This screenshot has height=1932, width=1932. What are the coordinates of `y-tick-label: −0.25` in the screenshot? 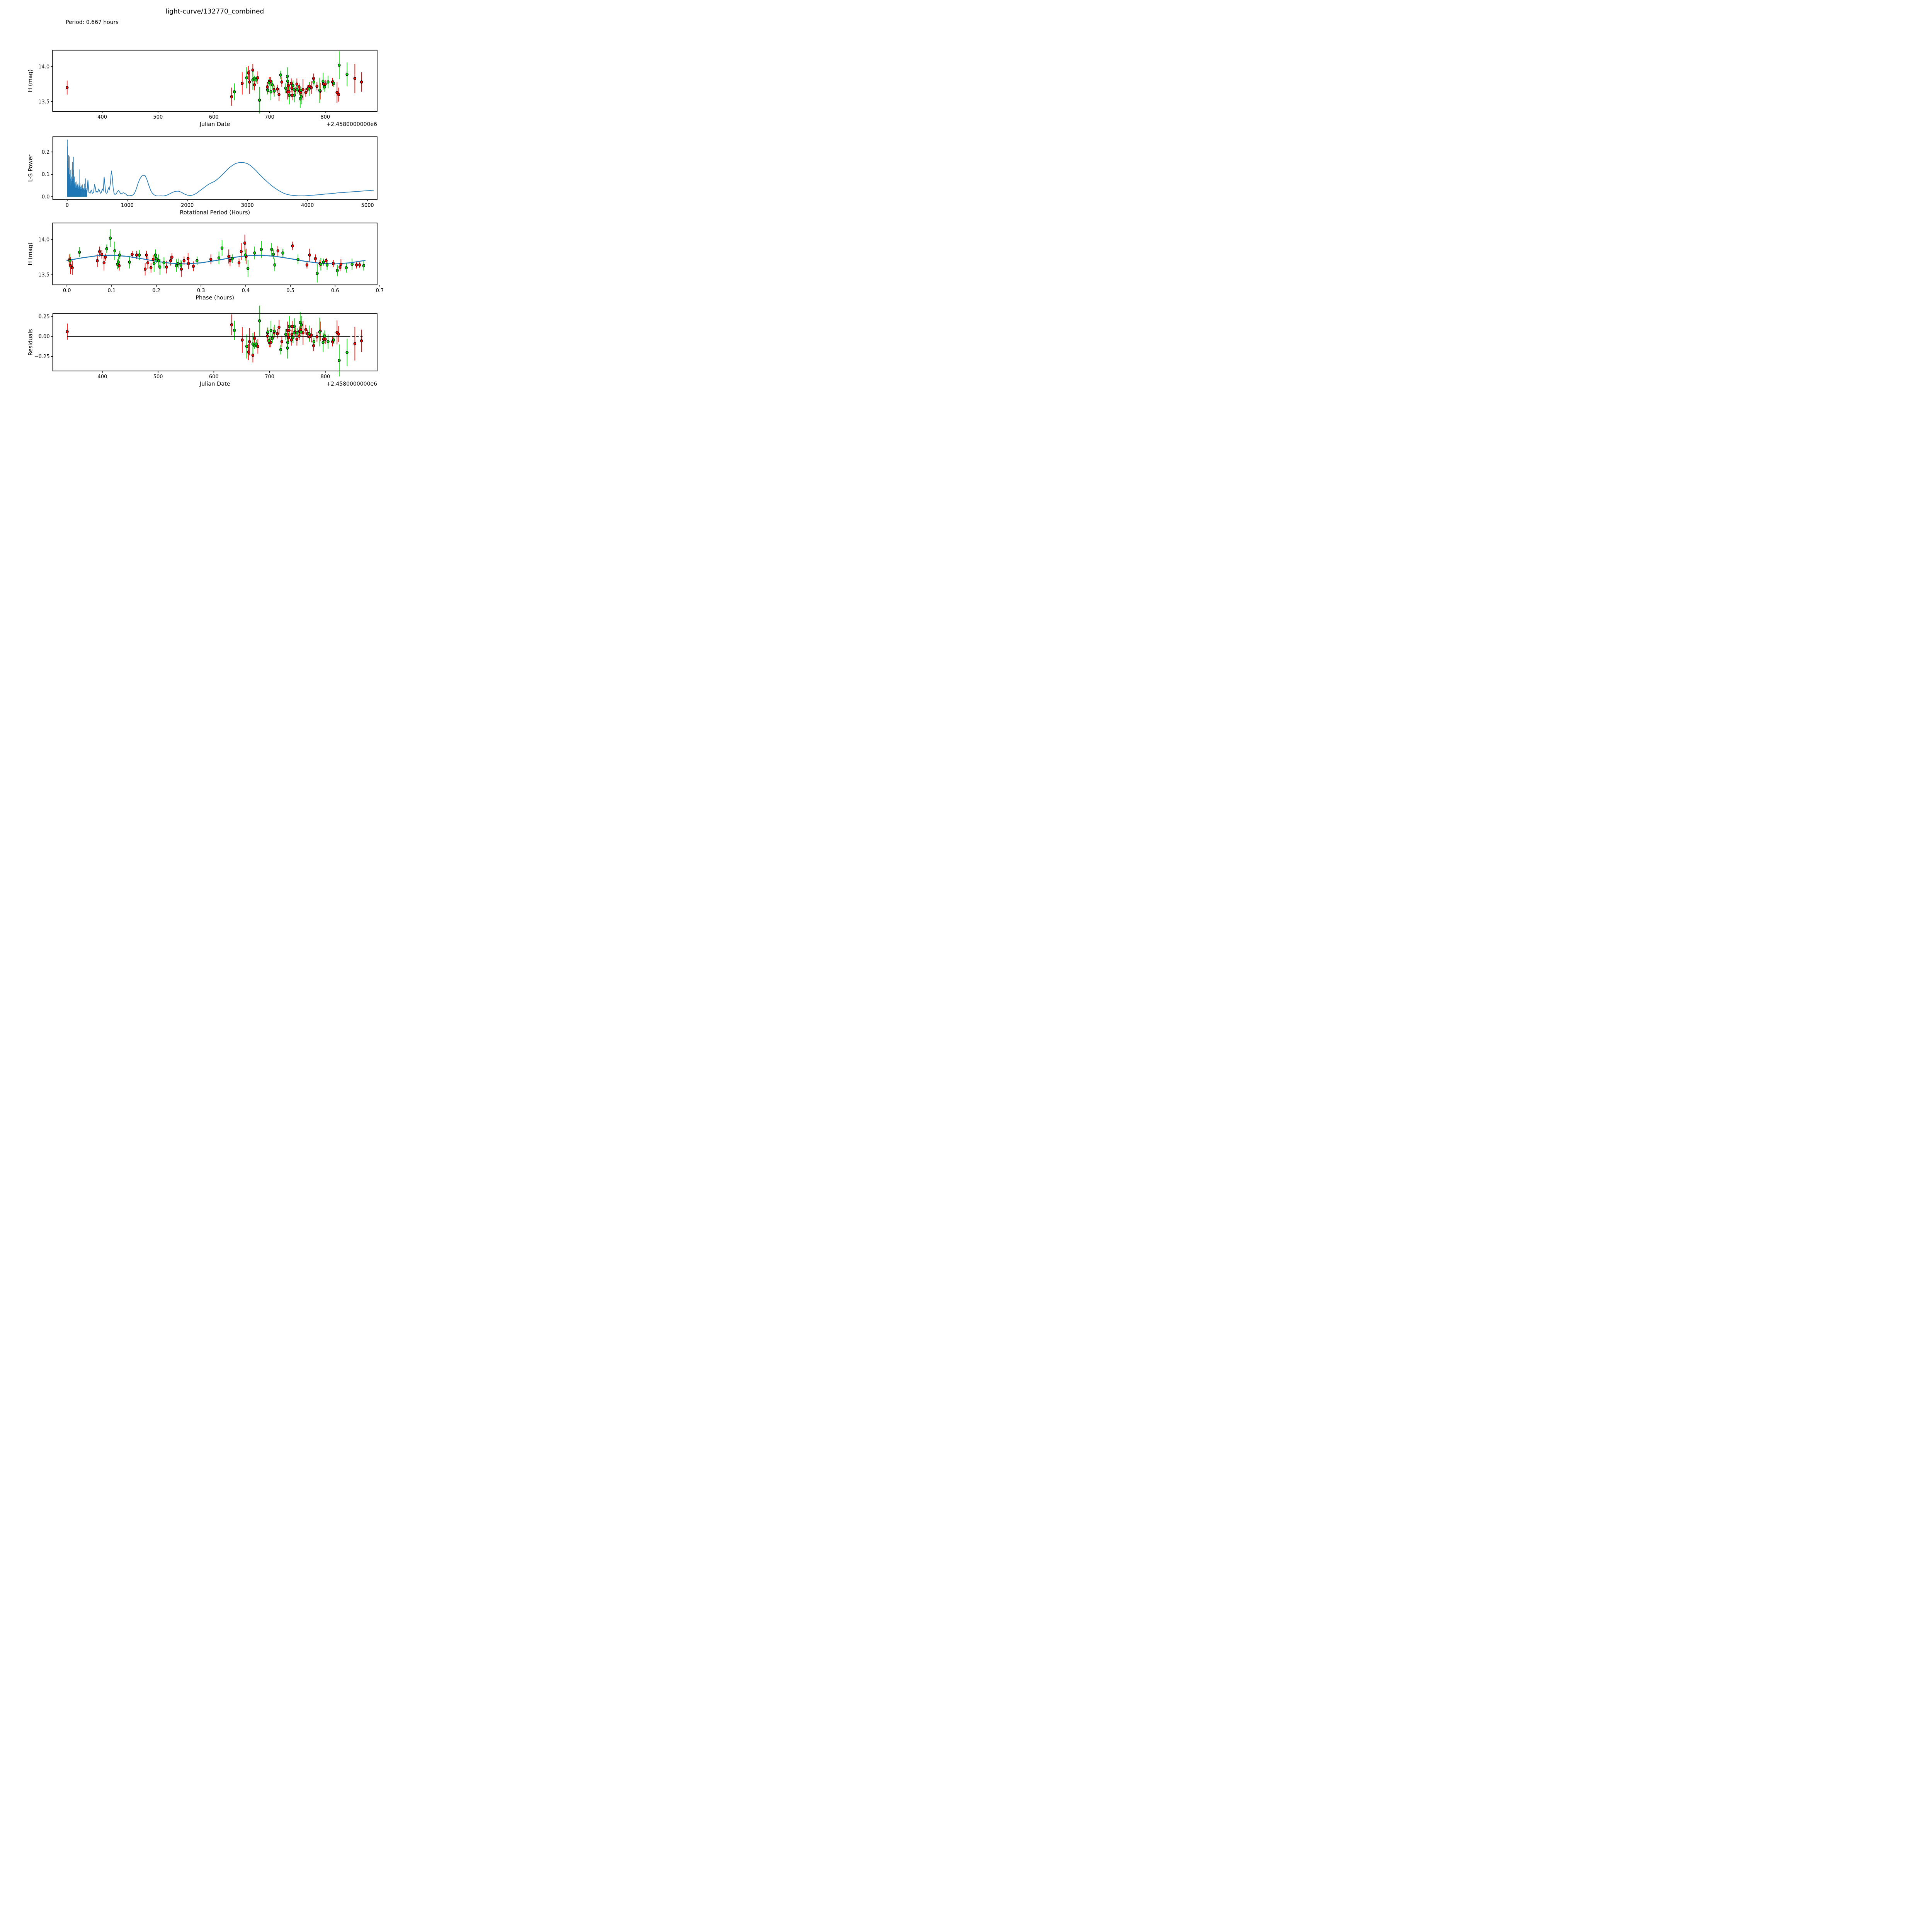 It's located at (42, 357).